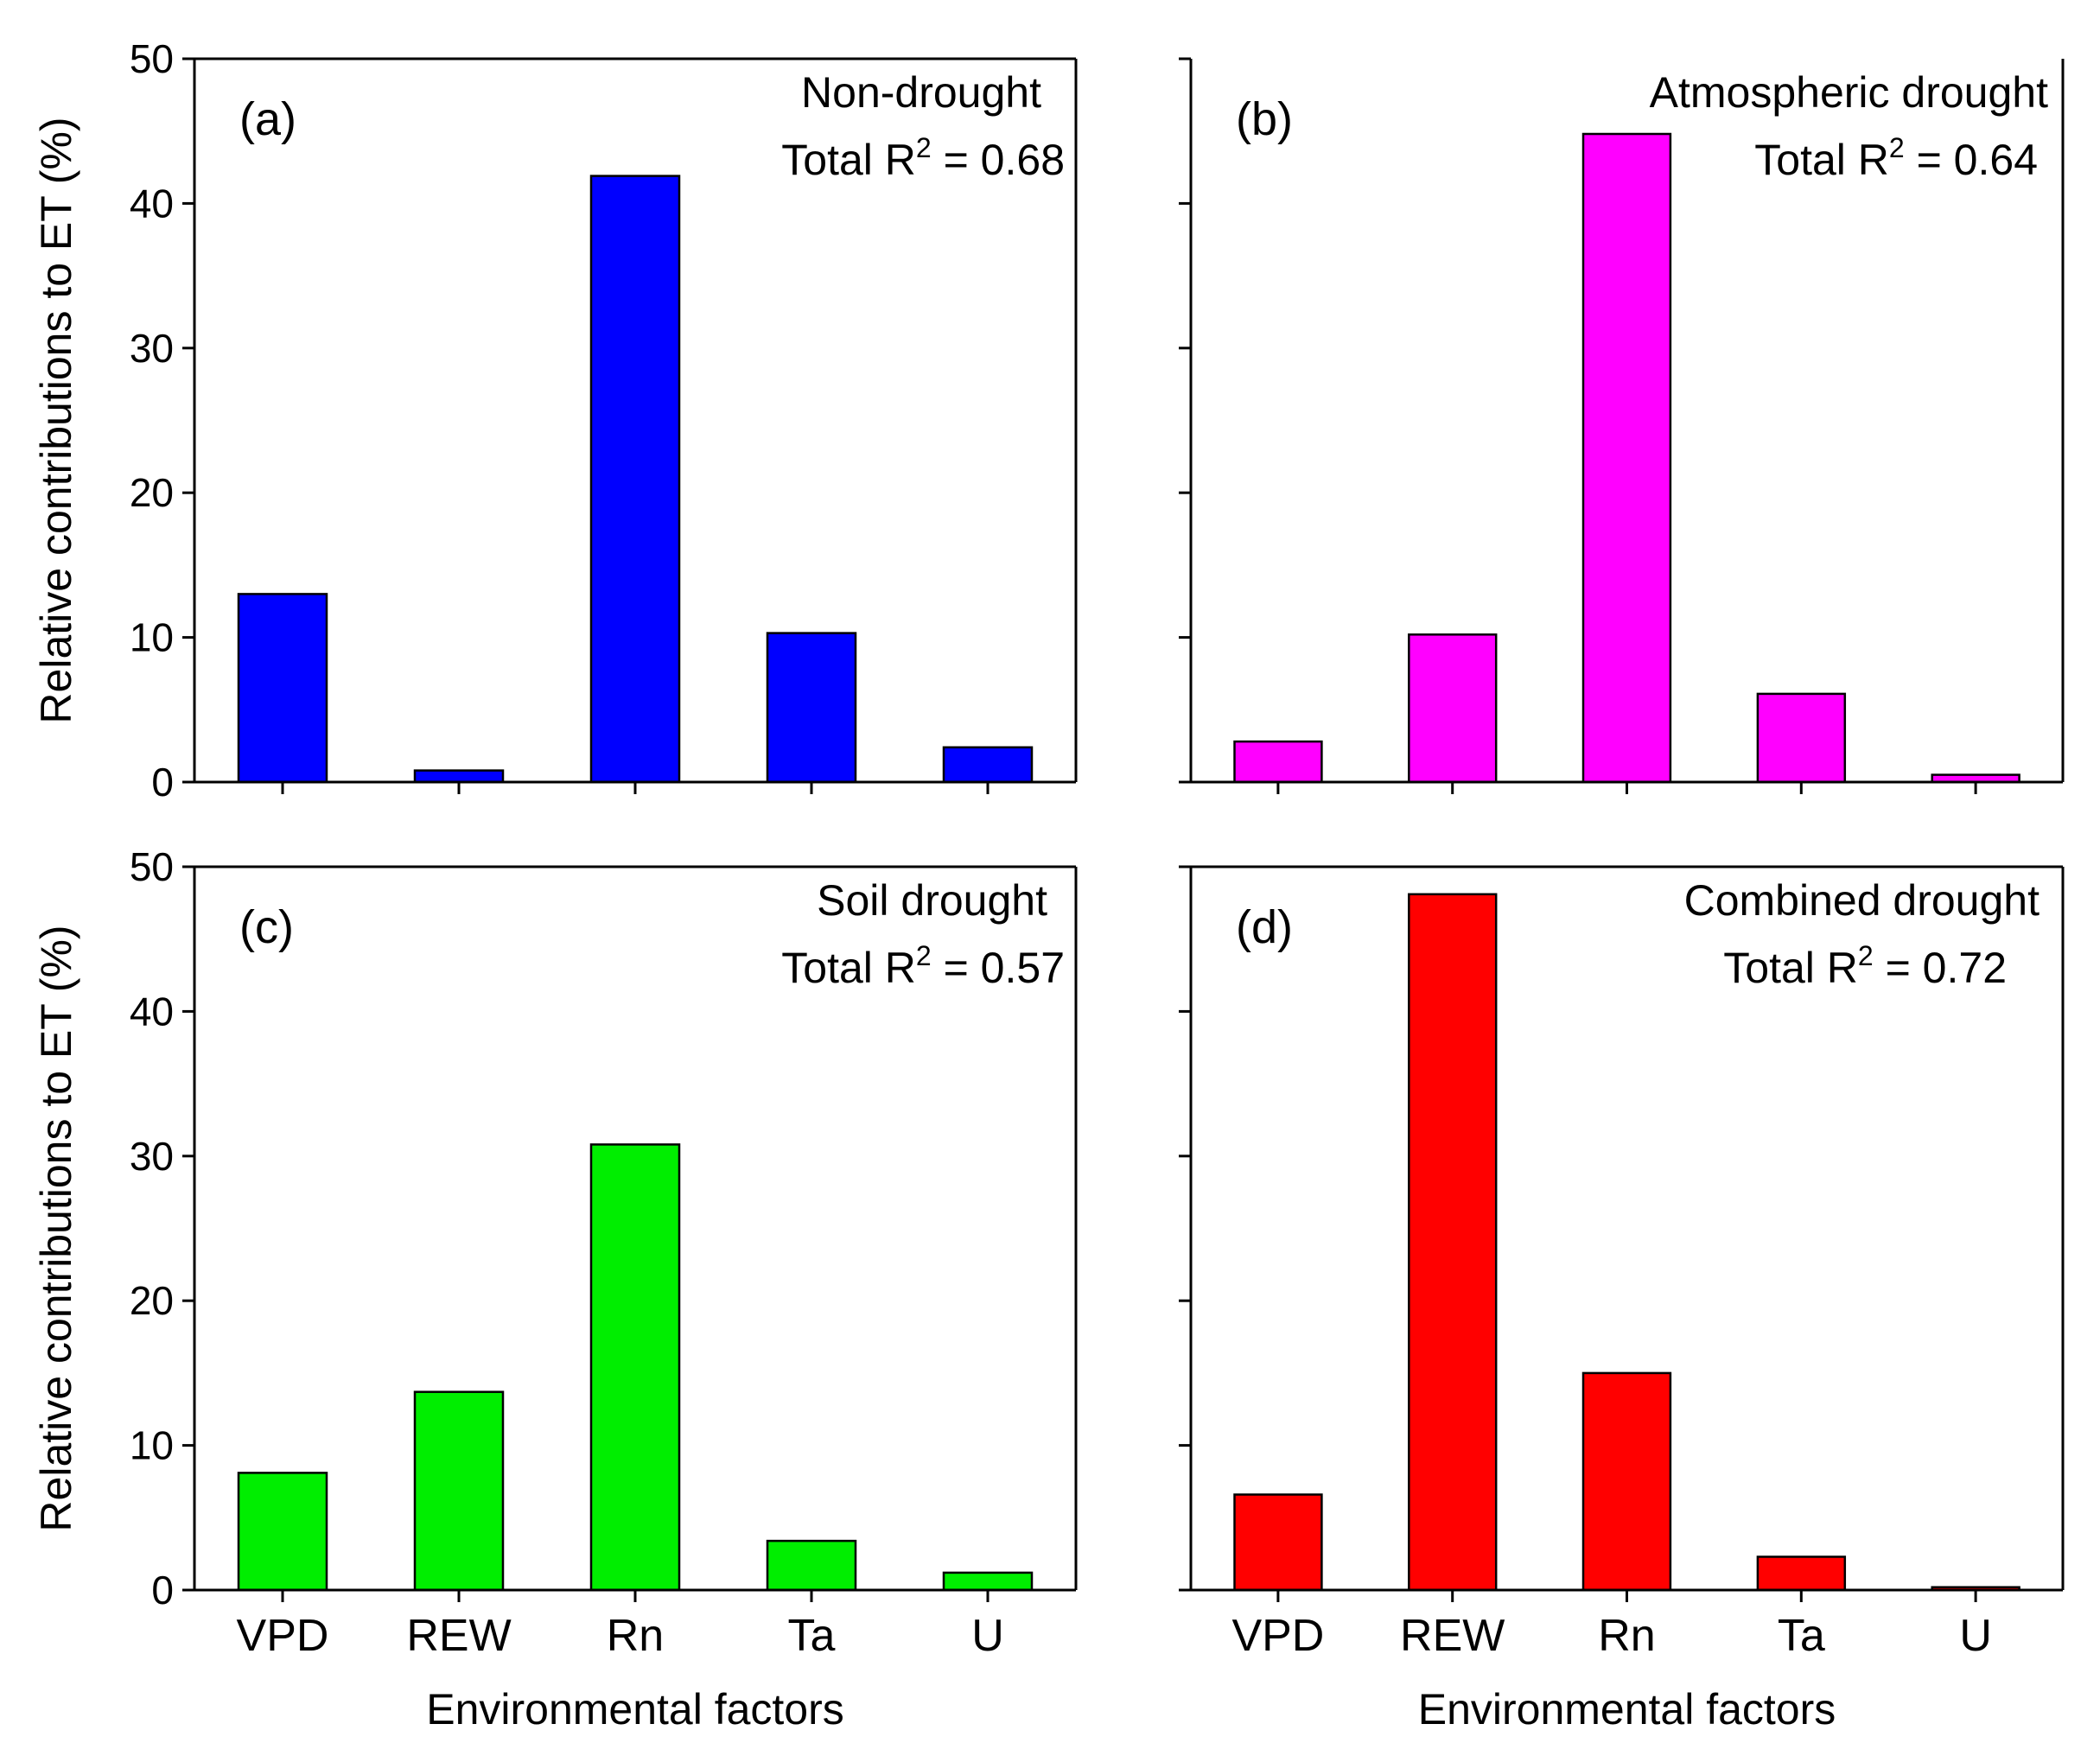 Image resolution: width=2100 pixels, height=1743 pixels. What do you see at coordinates (999, 160) in the screenshot?
I see `r2-value: = 0.68` at bounding box center [999, 160].